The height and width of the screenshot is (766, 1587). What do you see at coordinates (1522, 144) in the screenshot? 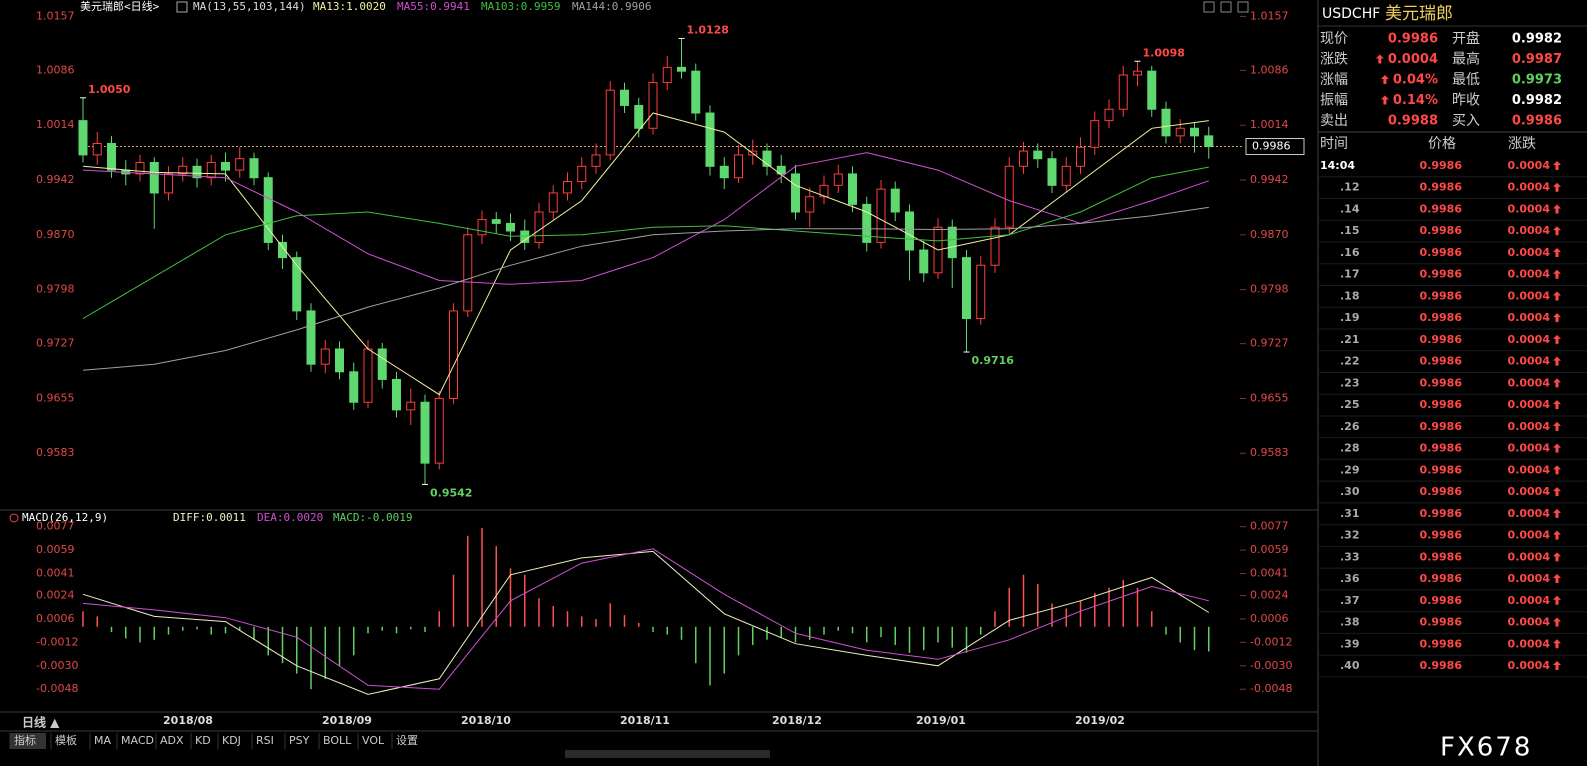
I see `tick-header: 涨跌` at bounding box center [1522, 144].